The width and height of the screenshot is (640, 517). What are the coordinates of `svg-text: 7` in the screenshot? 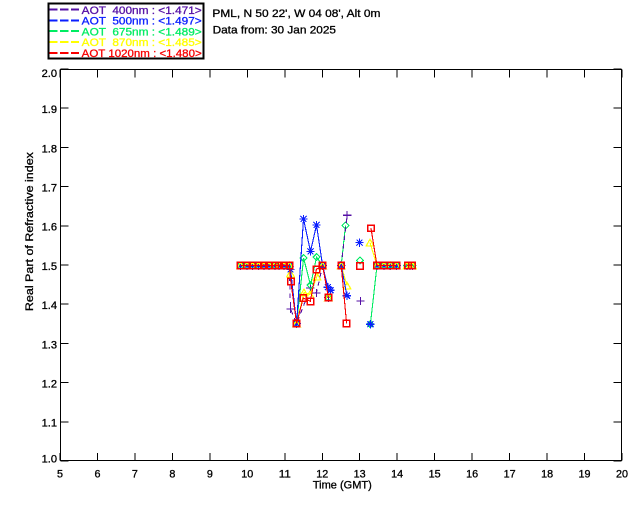 It's located at (135, 474).